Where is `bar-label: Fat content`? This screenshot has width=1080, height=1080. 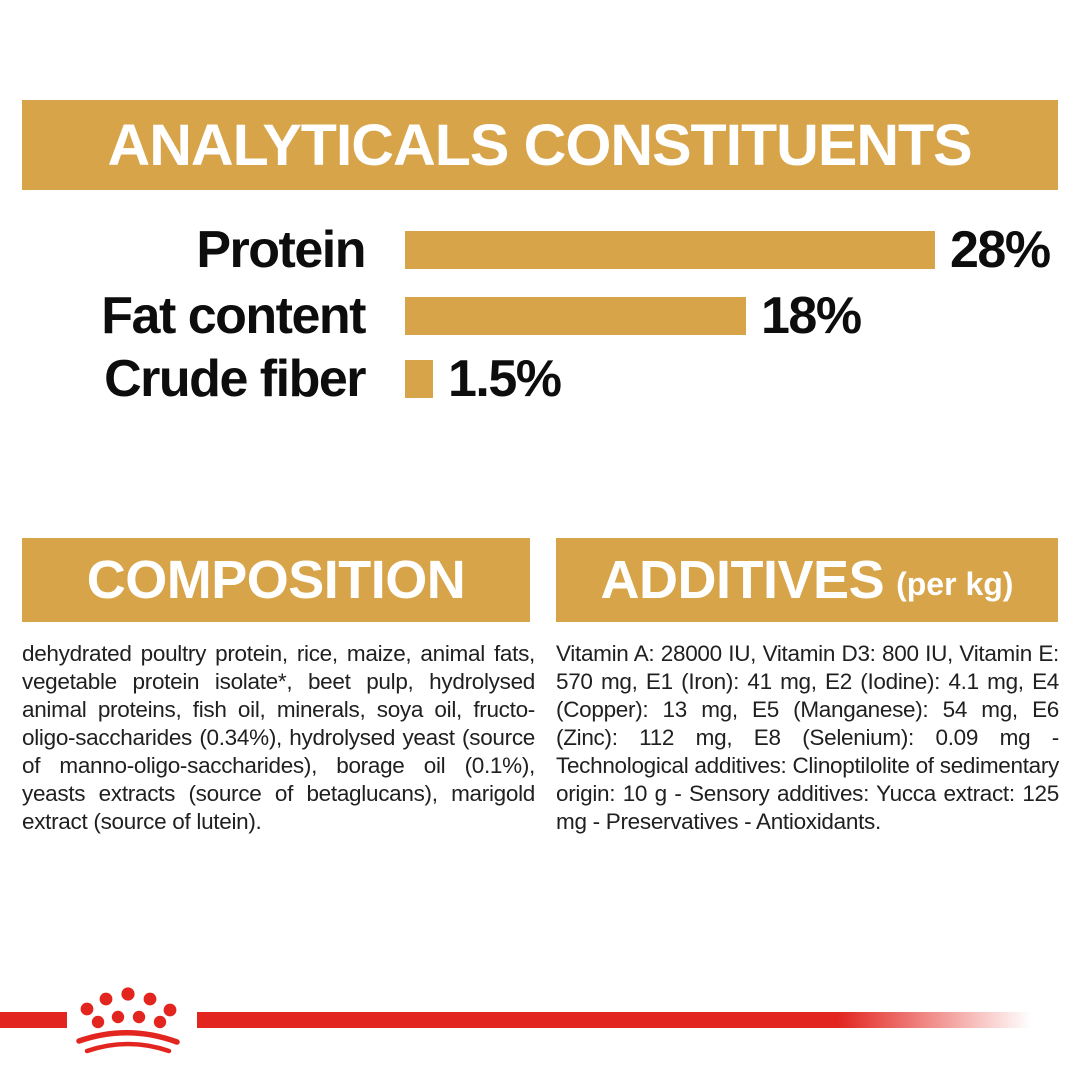 bar-label: Fat content is located at coordinates (233, 316).